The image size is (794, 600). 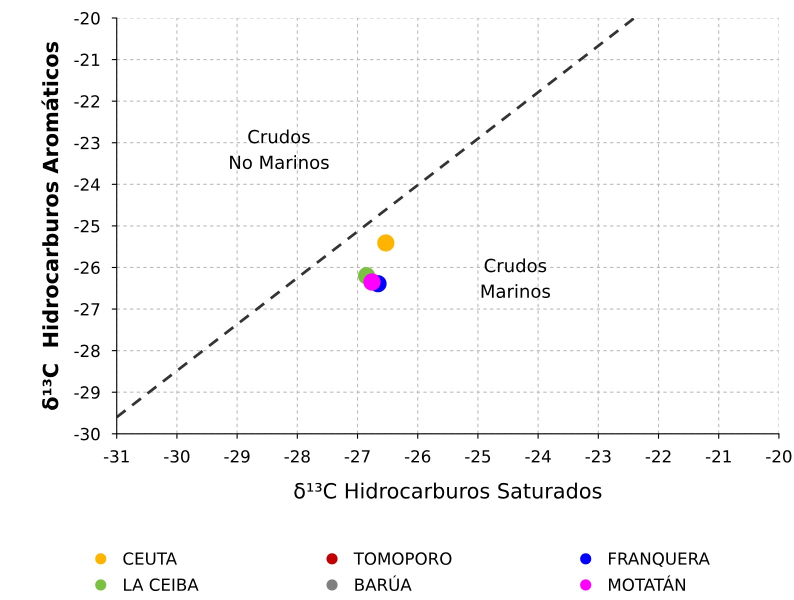 What do you see at coordinates (87, 267) in the screenshot?
I see `y-tick-label: -26` at bounding box center [87, 267].